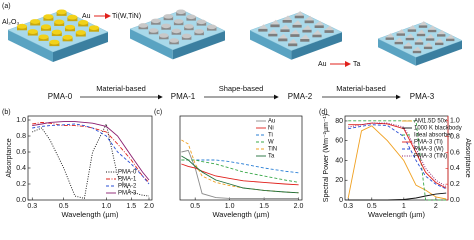  What do you see at coordinates (422, 96) in the screenshot?
I see `stage-label: PMA-3` at bounding box center [422, 96].